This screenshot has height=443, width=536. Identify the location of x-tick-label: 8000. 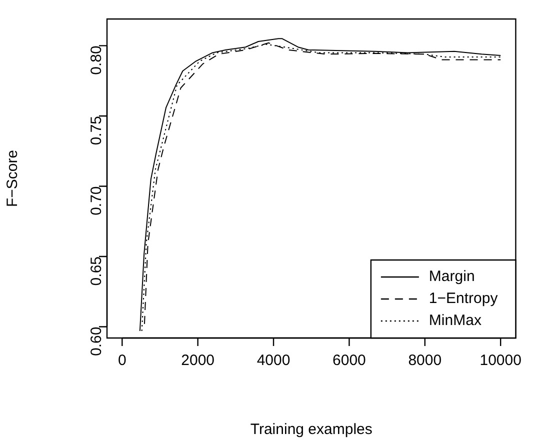
(425, 361).